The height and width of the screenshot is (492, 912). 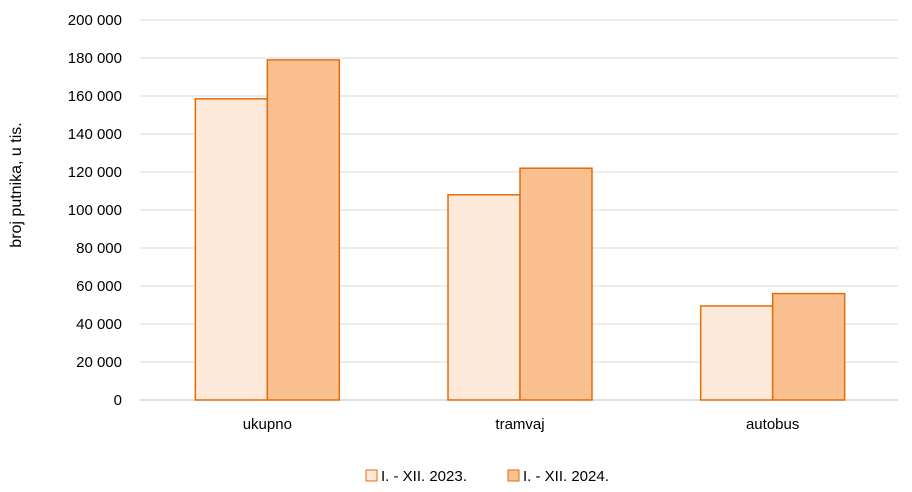 I want to click on y-tick-label: 180 000, so click(x=95, y=58).